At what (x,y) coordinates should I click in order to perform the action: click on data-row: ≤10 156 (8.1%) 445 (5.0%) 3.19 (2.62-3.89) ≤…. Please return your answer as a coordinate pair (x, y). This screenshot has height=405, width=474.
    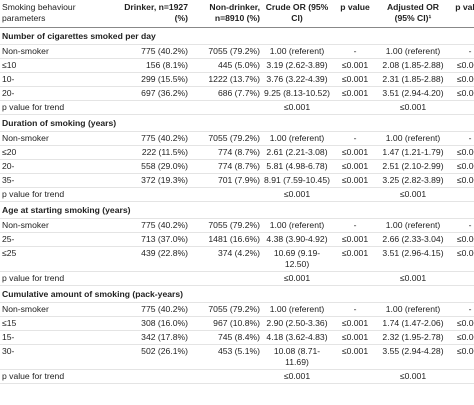
    Looking at the image, I should click on (237, 65).